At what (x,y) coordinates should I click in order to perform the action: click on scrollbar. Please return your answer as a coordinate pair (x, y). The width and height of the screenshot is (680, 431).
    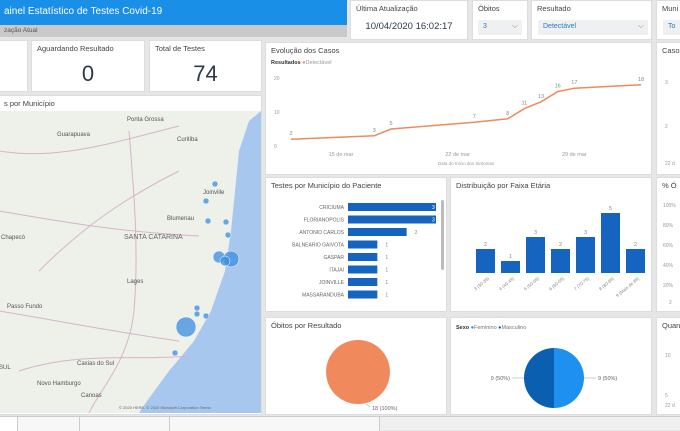
    Looking at the image, I should click on (442, 235).